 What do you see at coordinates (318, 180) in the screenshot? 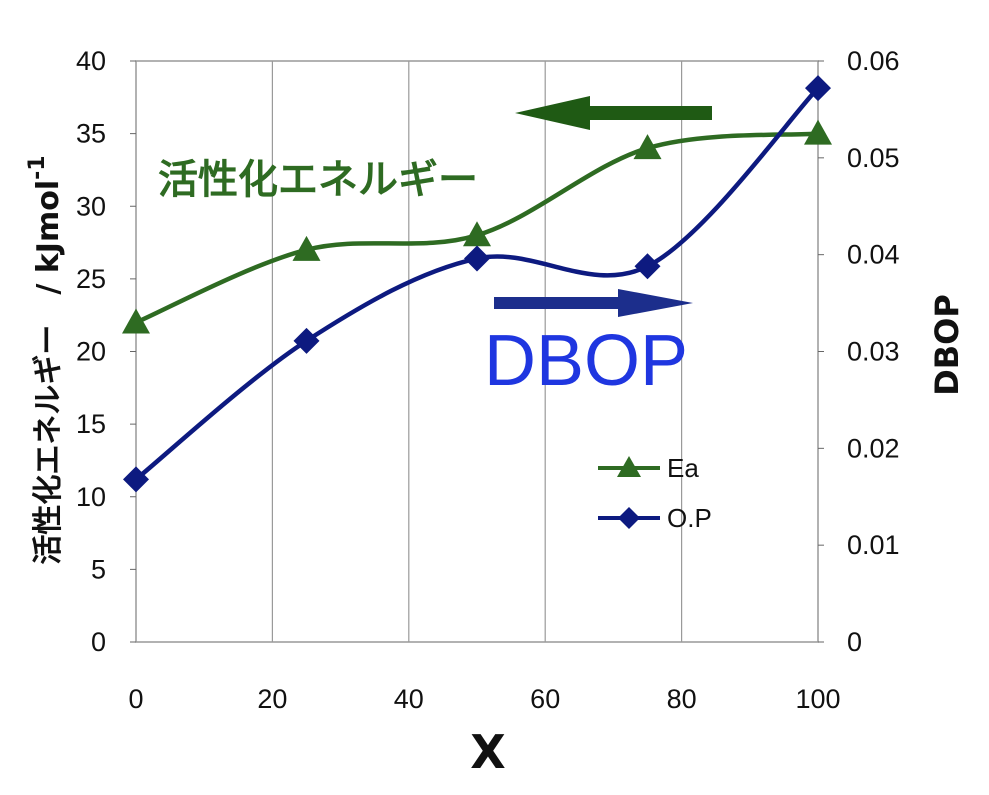
I see `annotation-ea: 活性化エネルギー` at bounding box center [318, 180].